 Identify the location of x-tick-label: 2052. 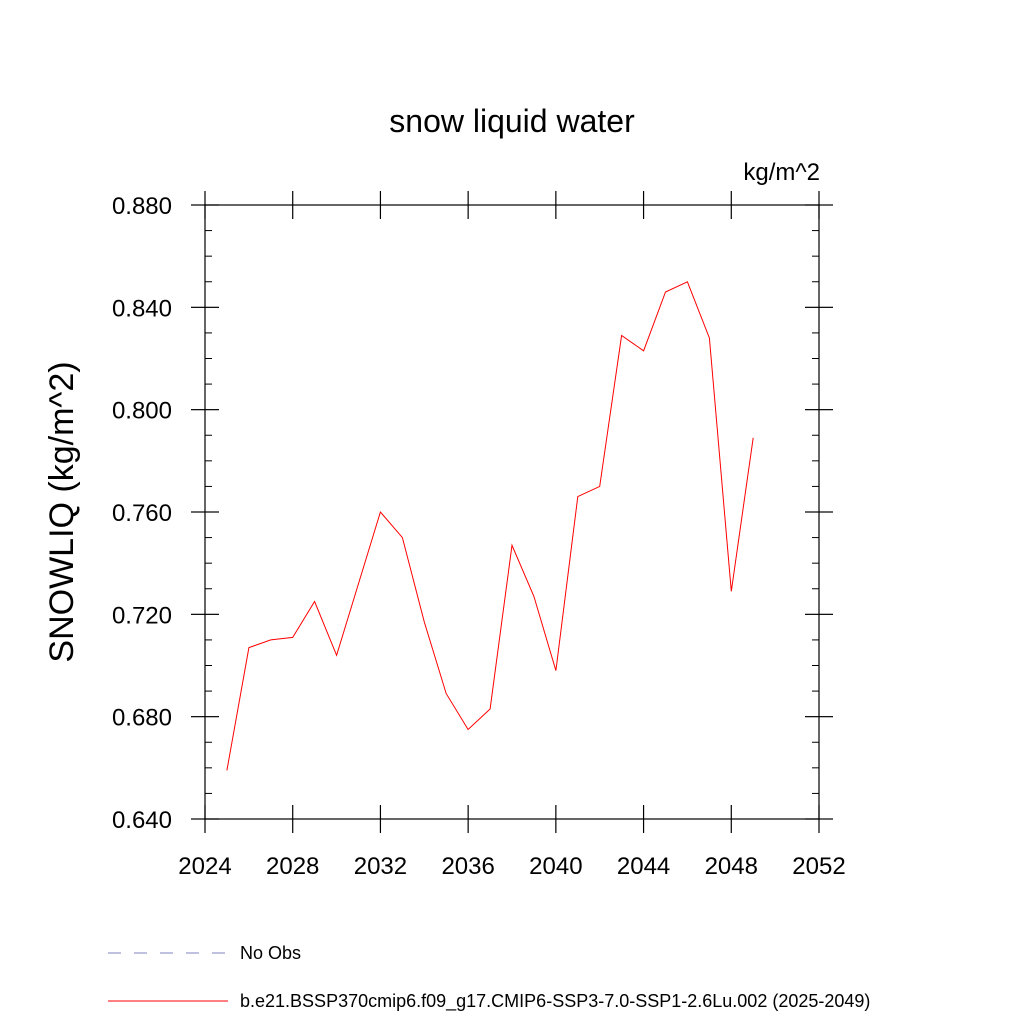
(818, 866).